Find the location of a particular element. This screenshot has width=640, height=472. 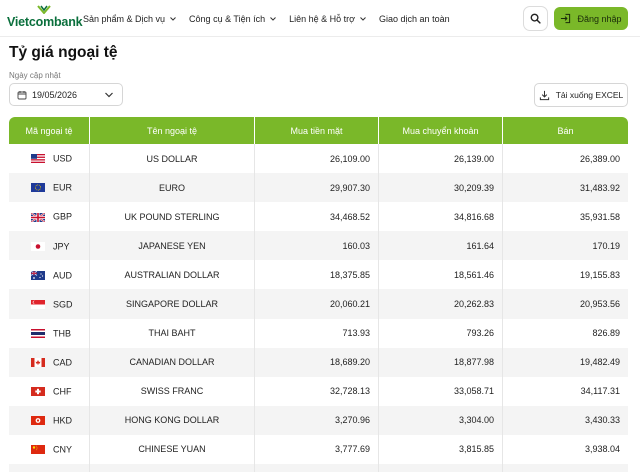

download-label: Tải xuống EXCEL is located at coordinates (589, 95).